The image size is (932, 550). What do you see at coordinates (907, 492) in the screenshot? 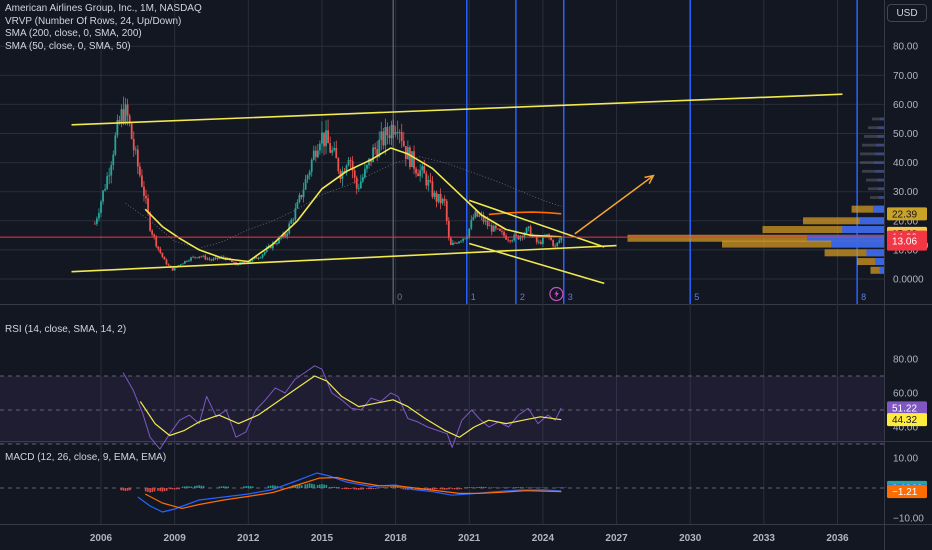
I see `macd-axis-label-bg` at bounding box center [907, 492].